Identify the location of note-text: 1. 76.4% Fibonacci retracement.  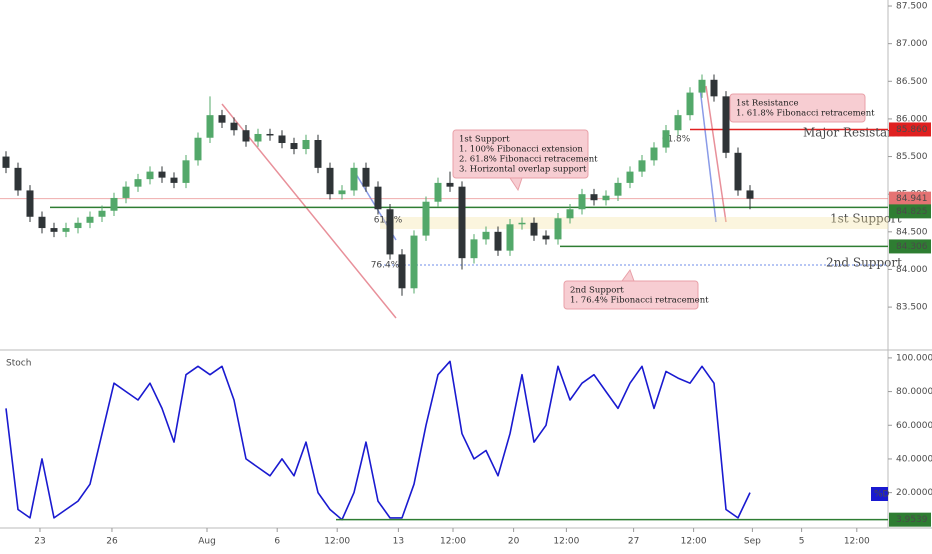
(639, 301).